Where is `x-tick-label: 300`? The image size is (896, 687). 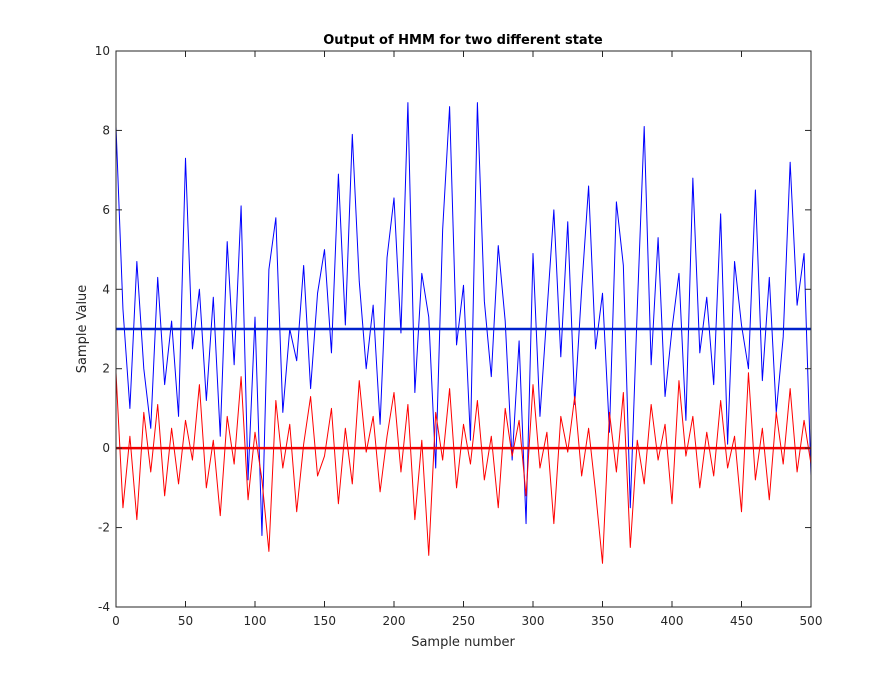 x-tick-label: 300 is located at coordinates (533, 621).